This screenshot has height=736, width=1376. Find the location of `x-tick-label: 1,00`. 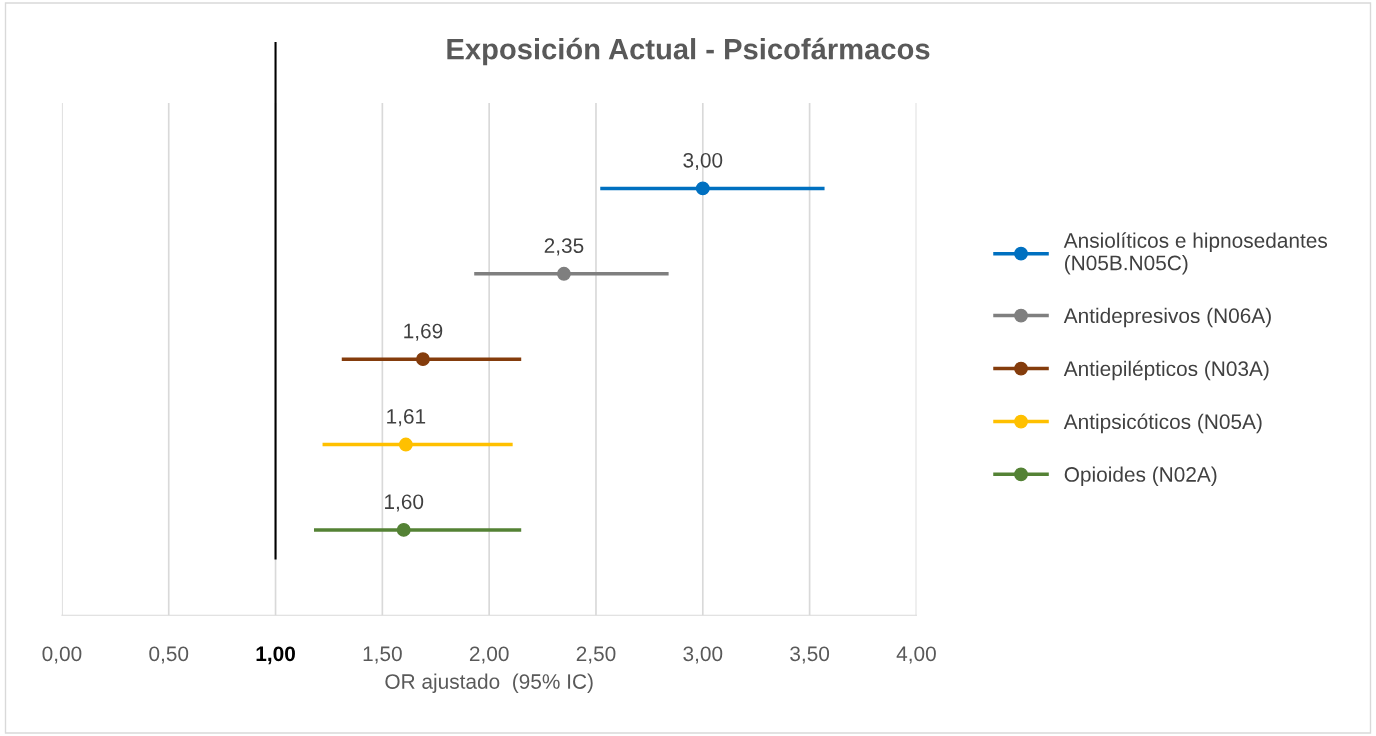

x-tick-label: 1,00 is located at coordinates (275, 655).